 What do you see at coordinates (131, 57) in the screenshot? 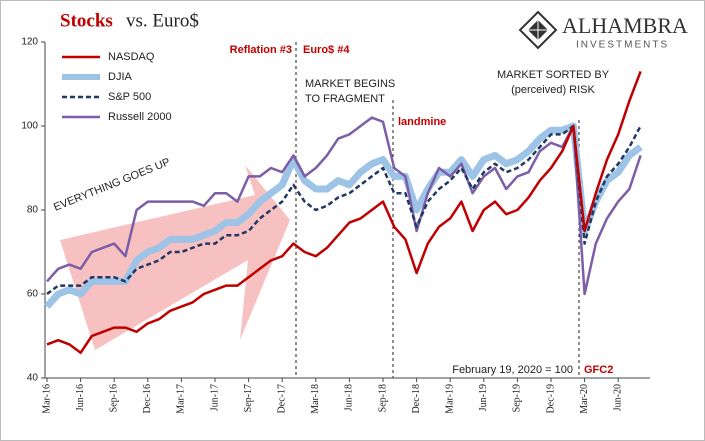
I see `legend-label: NASDAQ` at bounding box center [131, 57].